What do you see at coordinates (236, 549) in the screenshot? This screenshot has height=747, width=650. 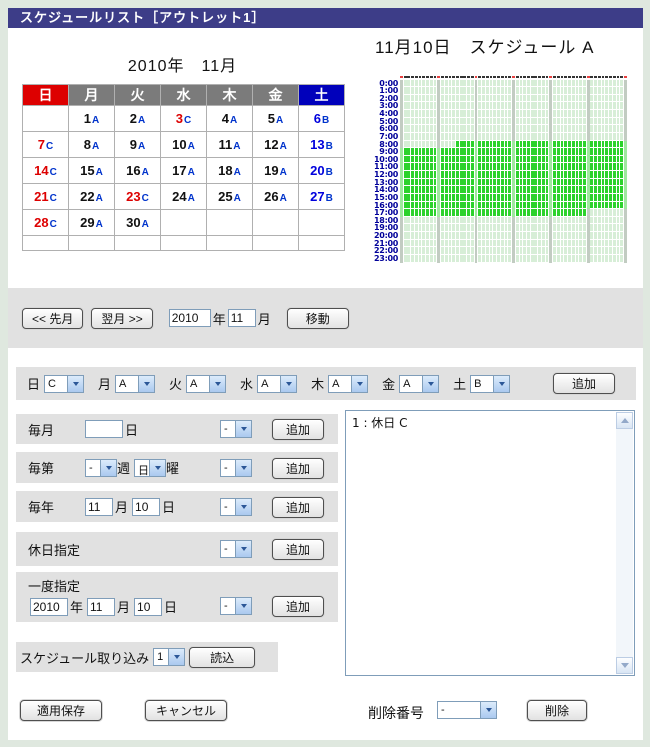 I see `holiday-priority-select: -` at bounding box center [236, 549].